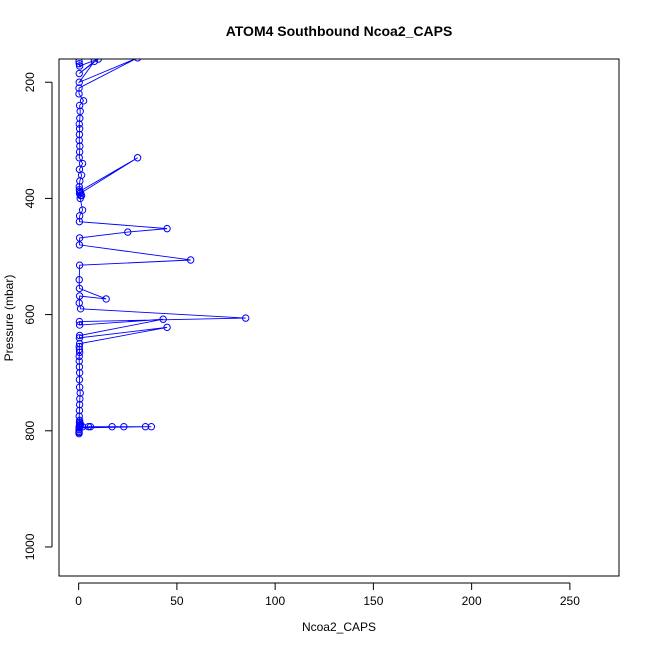 This screenshot has height=650, width=650. Describe the element at coordinates (327, 595) in the screenshot. I see `x-axis: 0 50 100 150 200 250` at that location.